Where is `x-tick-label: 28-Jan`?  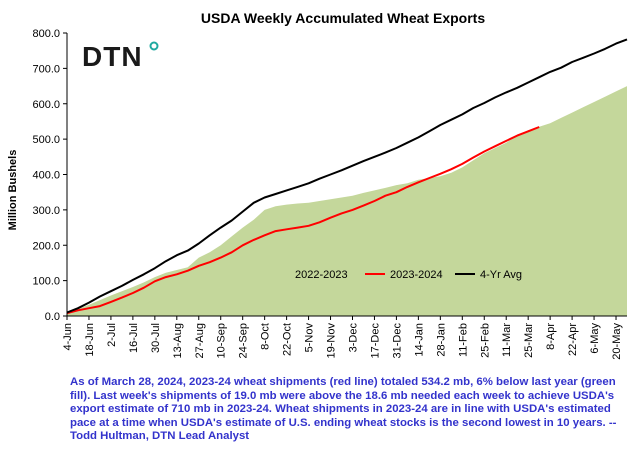
x-tick-label: 28-Jan is located at coordinates (441, 340).